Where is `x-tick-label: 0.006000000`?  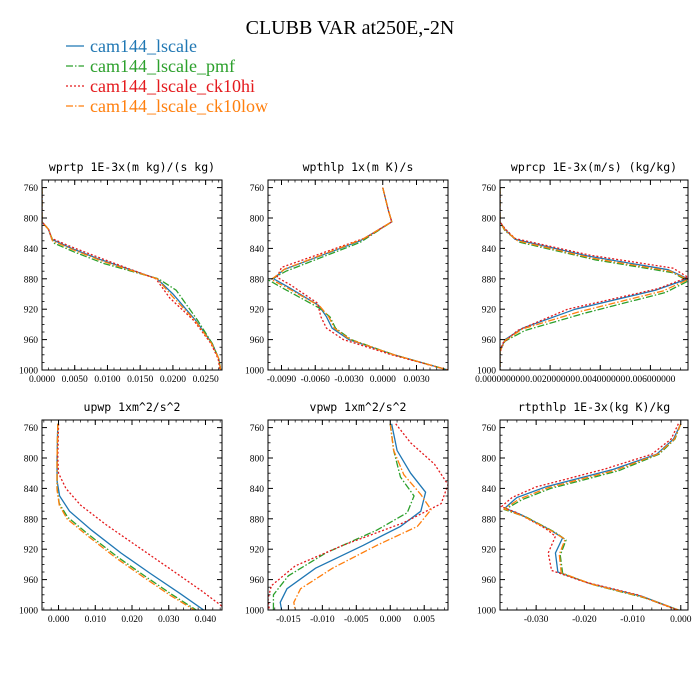 x-tick-label: 0.006000000 is located at coordinates (650, 380).